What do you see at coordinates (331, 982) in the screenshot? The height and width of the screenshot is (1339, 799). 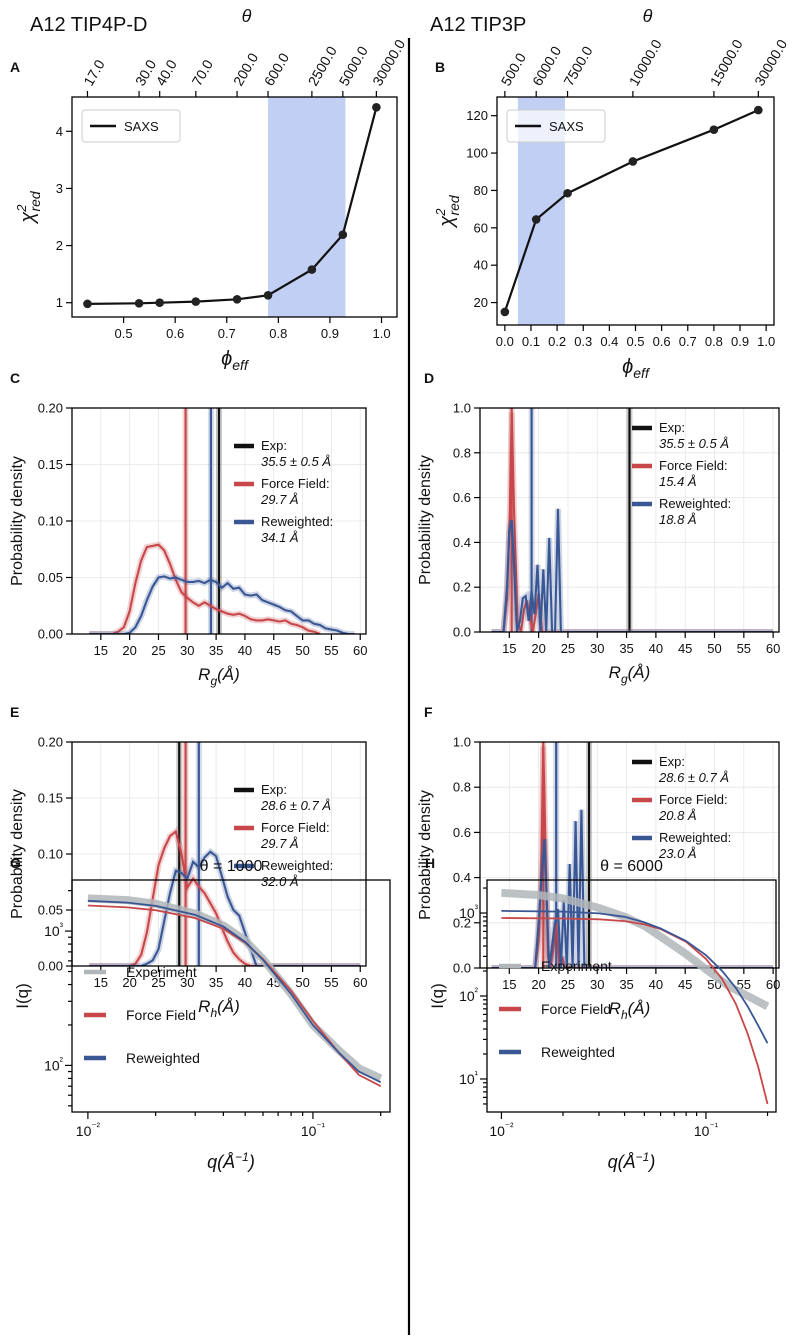 I see `x-tick-label: 55` at bounding box center [331, 982].